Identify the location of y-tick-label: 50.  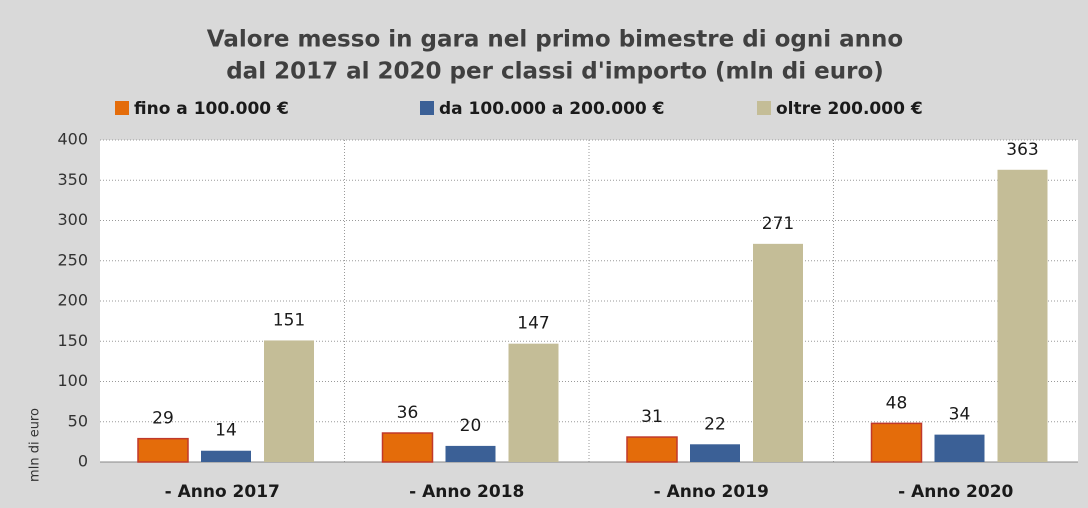
(78, 420).